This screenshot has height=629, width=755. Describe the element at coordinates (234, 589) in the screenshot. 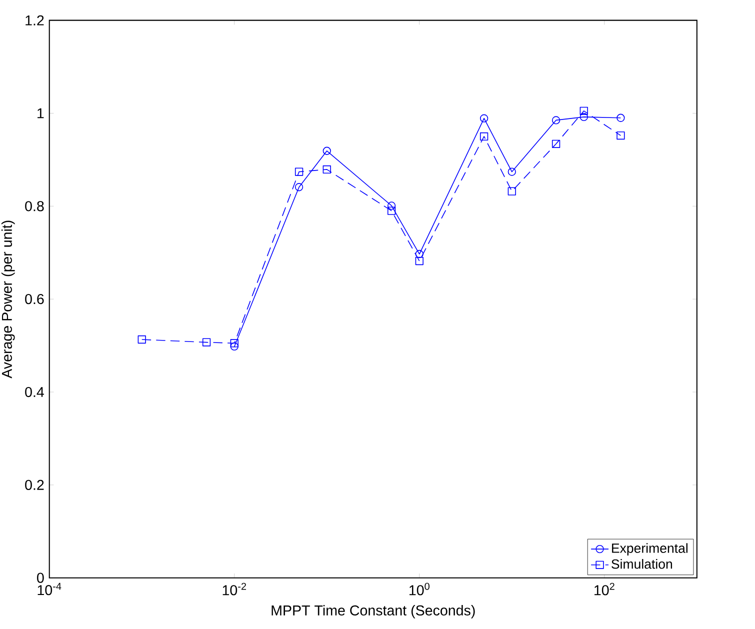

I see `x-tick-label: 10$^{-2}$` at that location.